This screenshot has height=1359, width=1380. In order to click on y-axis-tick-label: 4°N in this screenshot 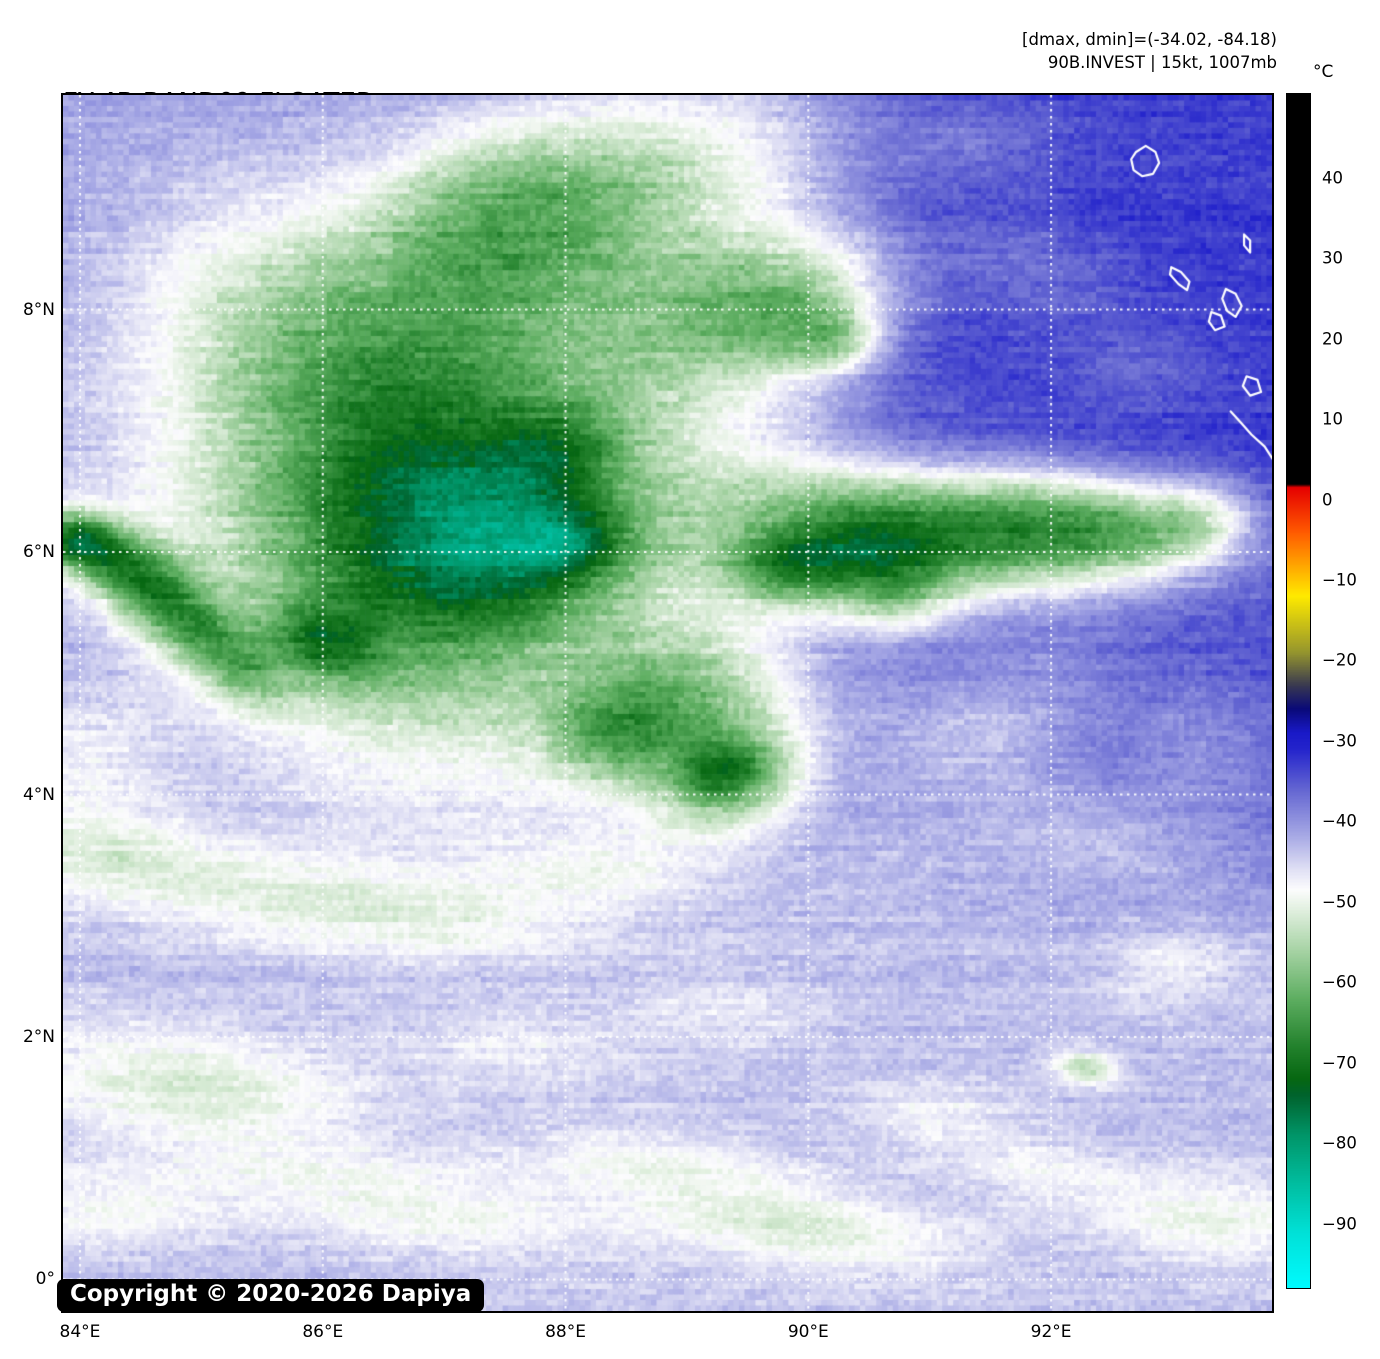, I will do `click(38, 794)`.